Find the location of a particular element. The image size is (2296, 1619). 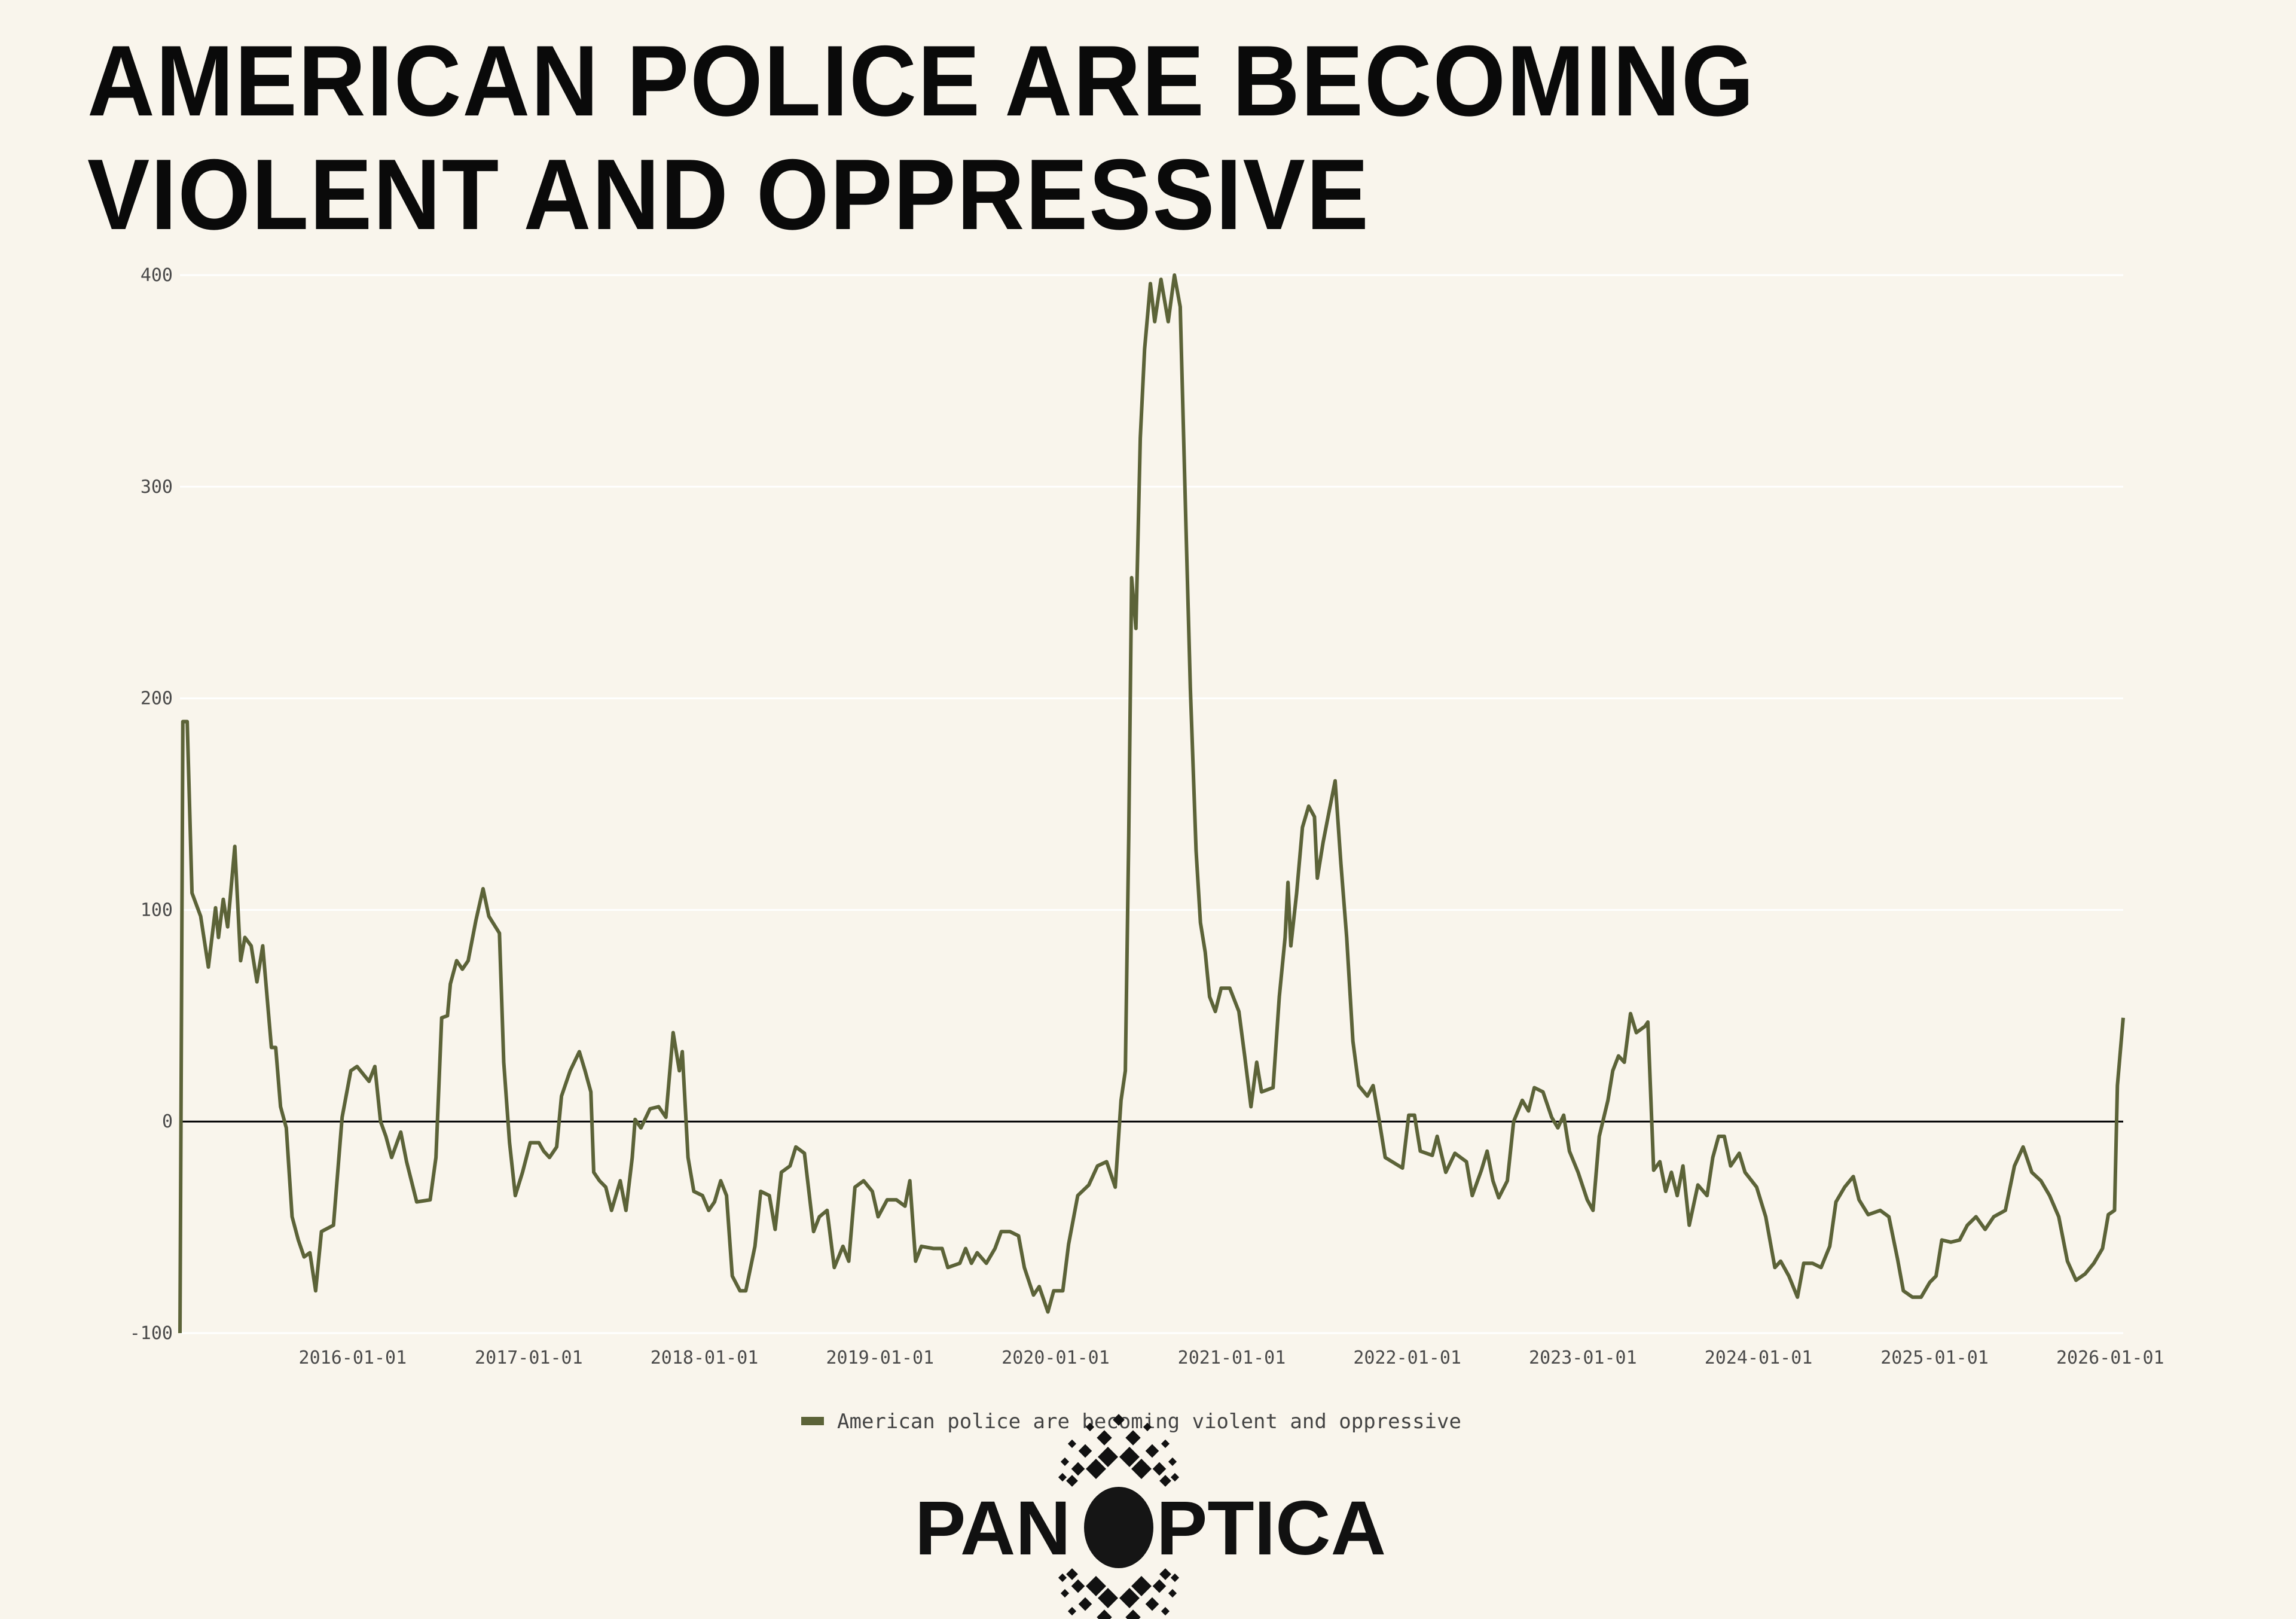

x-tick-label: 2024-01-01 is located at coordinates (1759, 1357).